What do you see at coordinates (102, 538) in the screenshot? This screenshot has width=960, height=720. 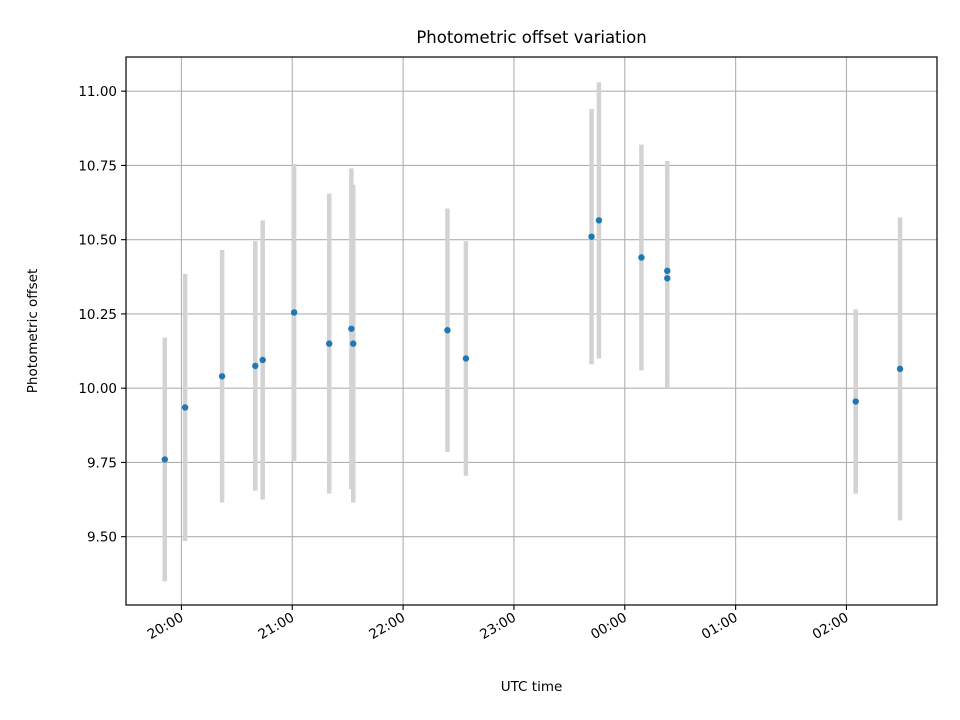 I see `y-tick-label: 9.50` at bounding box center [102, 538].